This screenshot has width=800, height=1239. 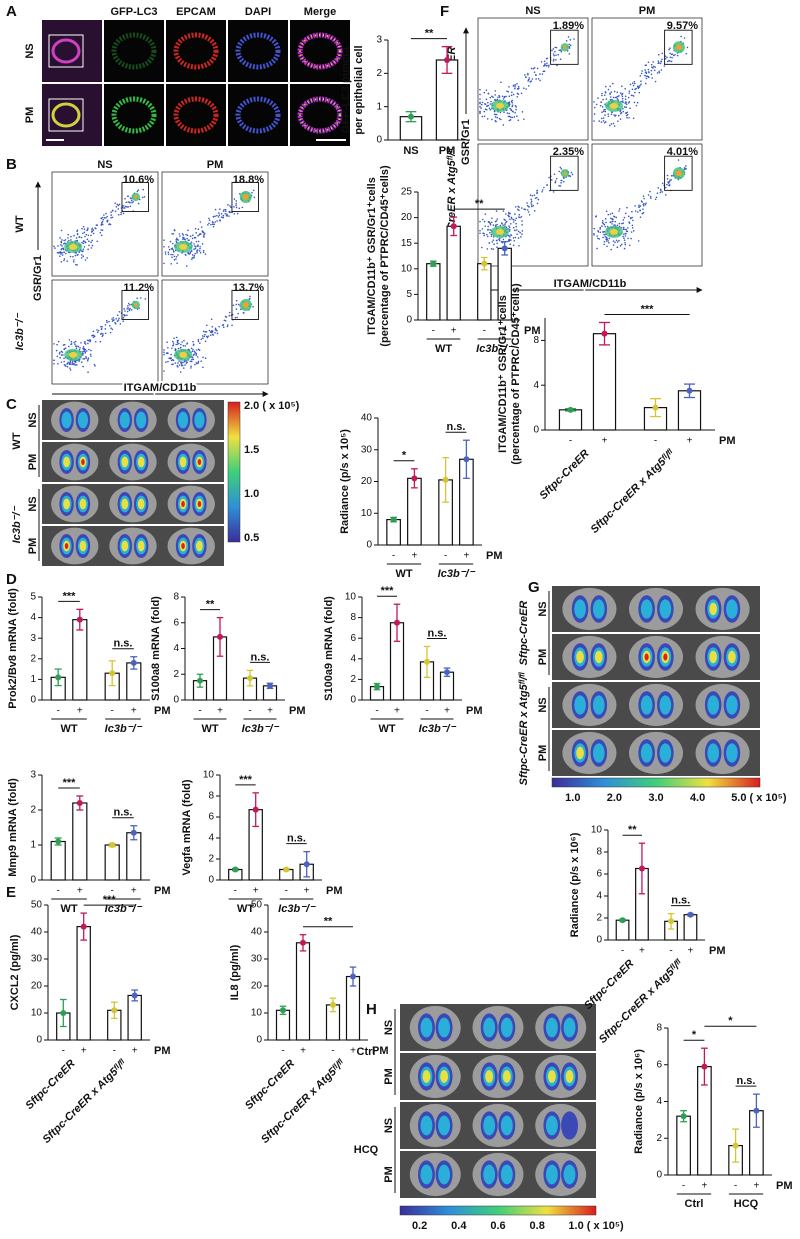 I want to click on y-tick-label: 8, so click(x=211, y=796).